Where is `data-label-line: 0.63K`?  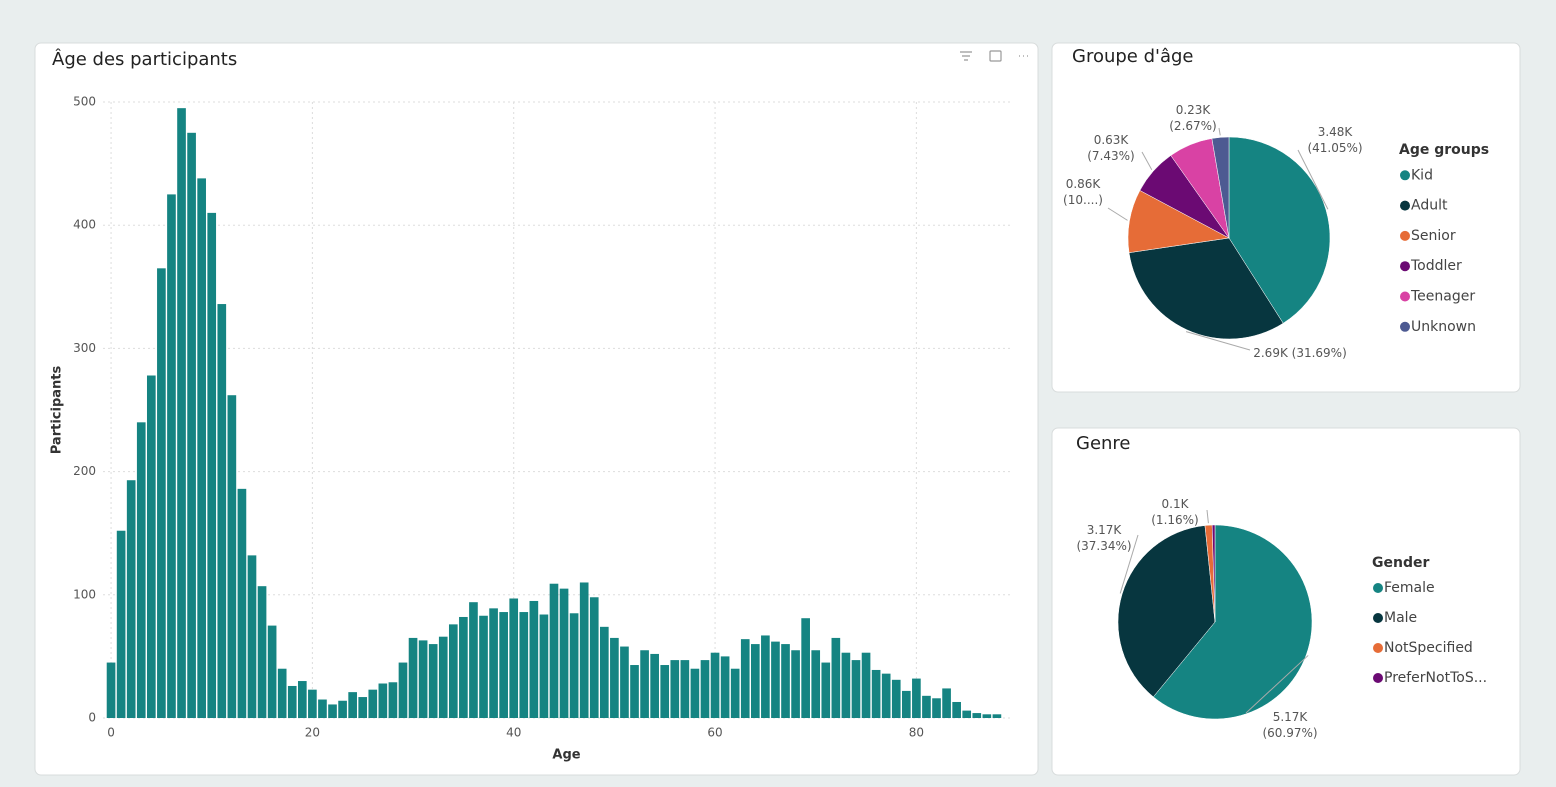
data-label-line: 0.63K is located at coordinates (1112, 140).